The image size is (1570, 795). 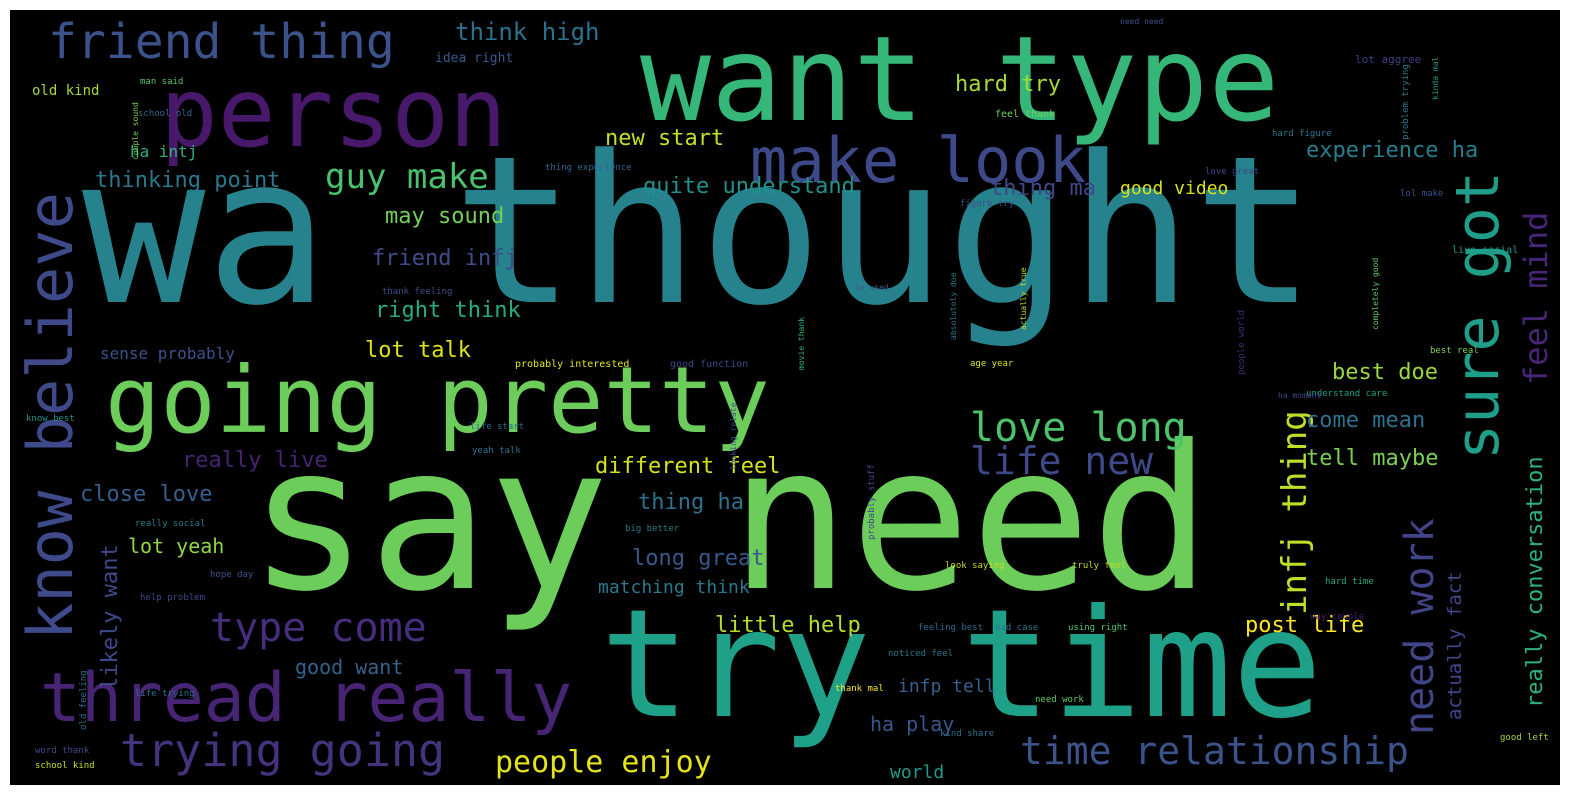 What do you see at coordinates (1337, 617) in the screenshot?
I see `word: way couple` at bounding box center [1337, 617].